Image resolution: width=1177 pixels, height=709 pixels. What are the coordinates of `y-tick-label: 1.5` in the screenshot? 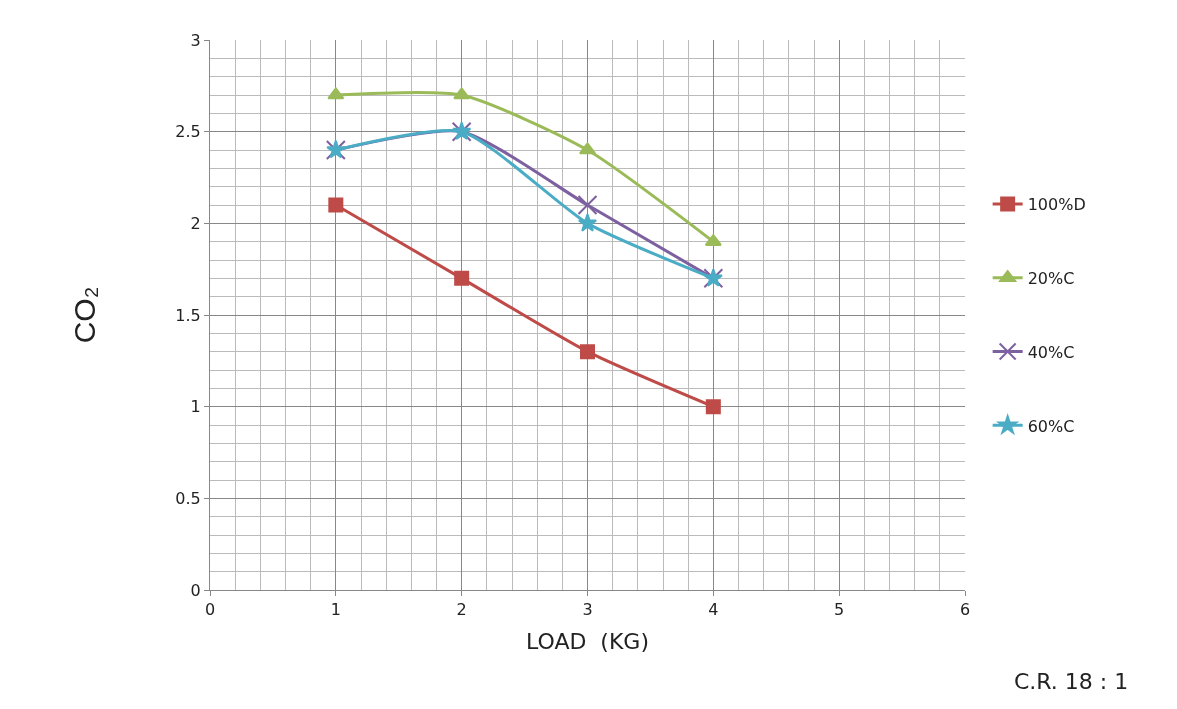 It's located at (188, 315).